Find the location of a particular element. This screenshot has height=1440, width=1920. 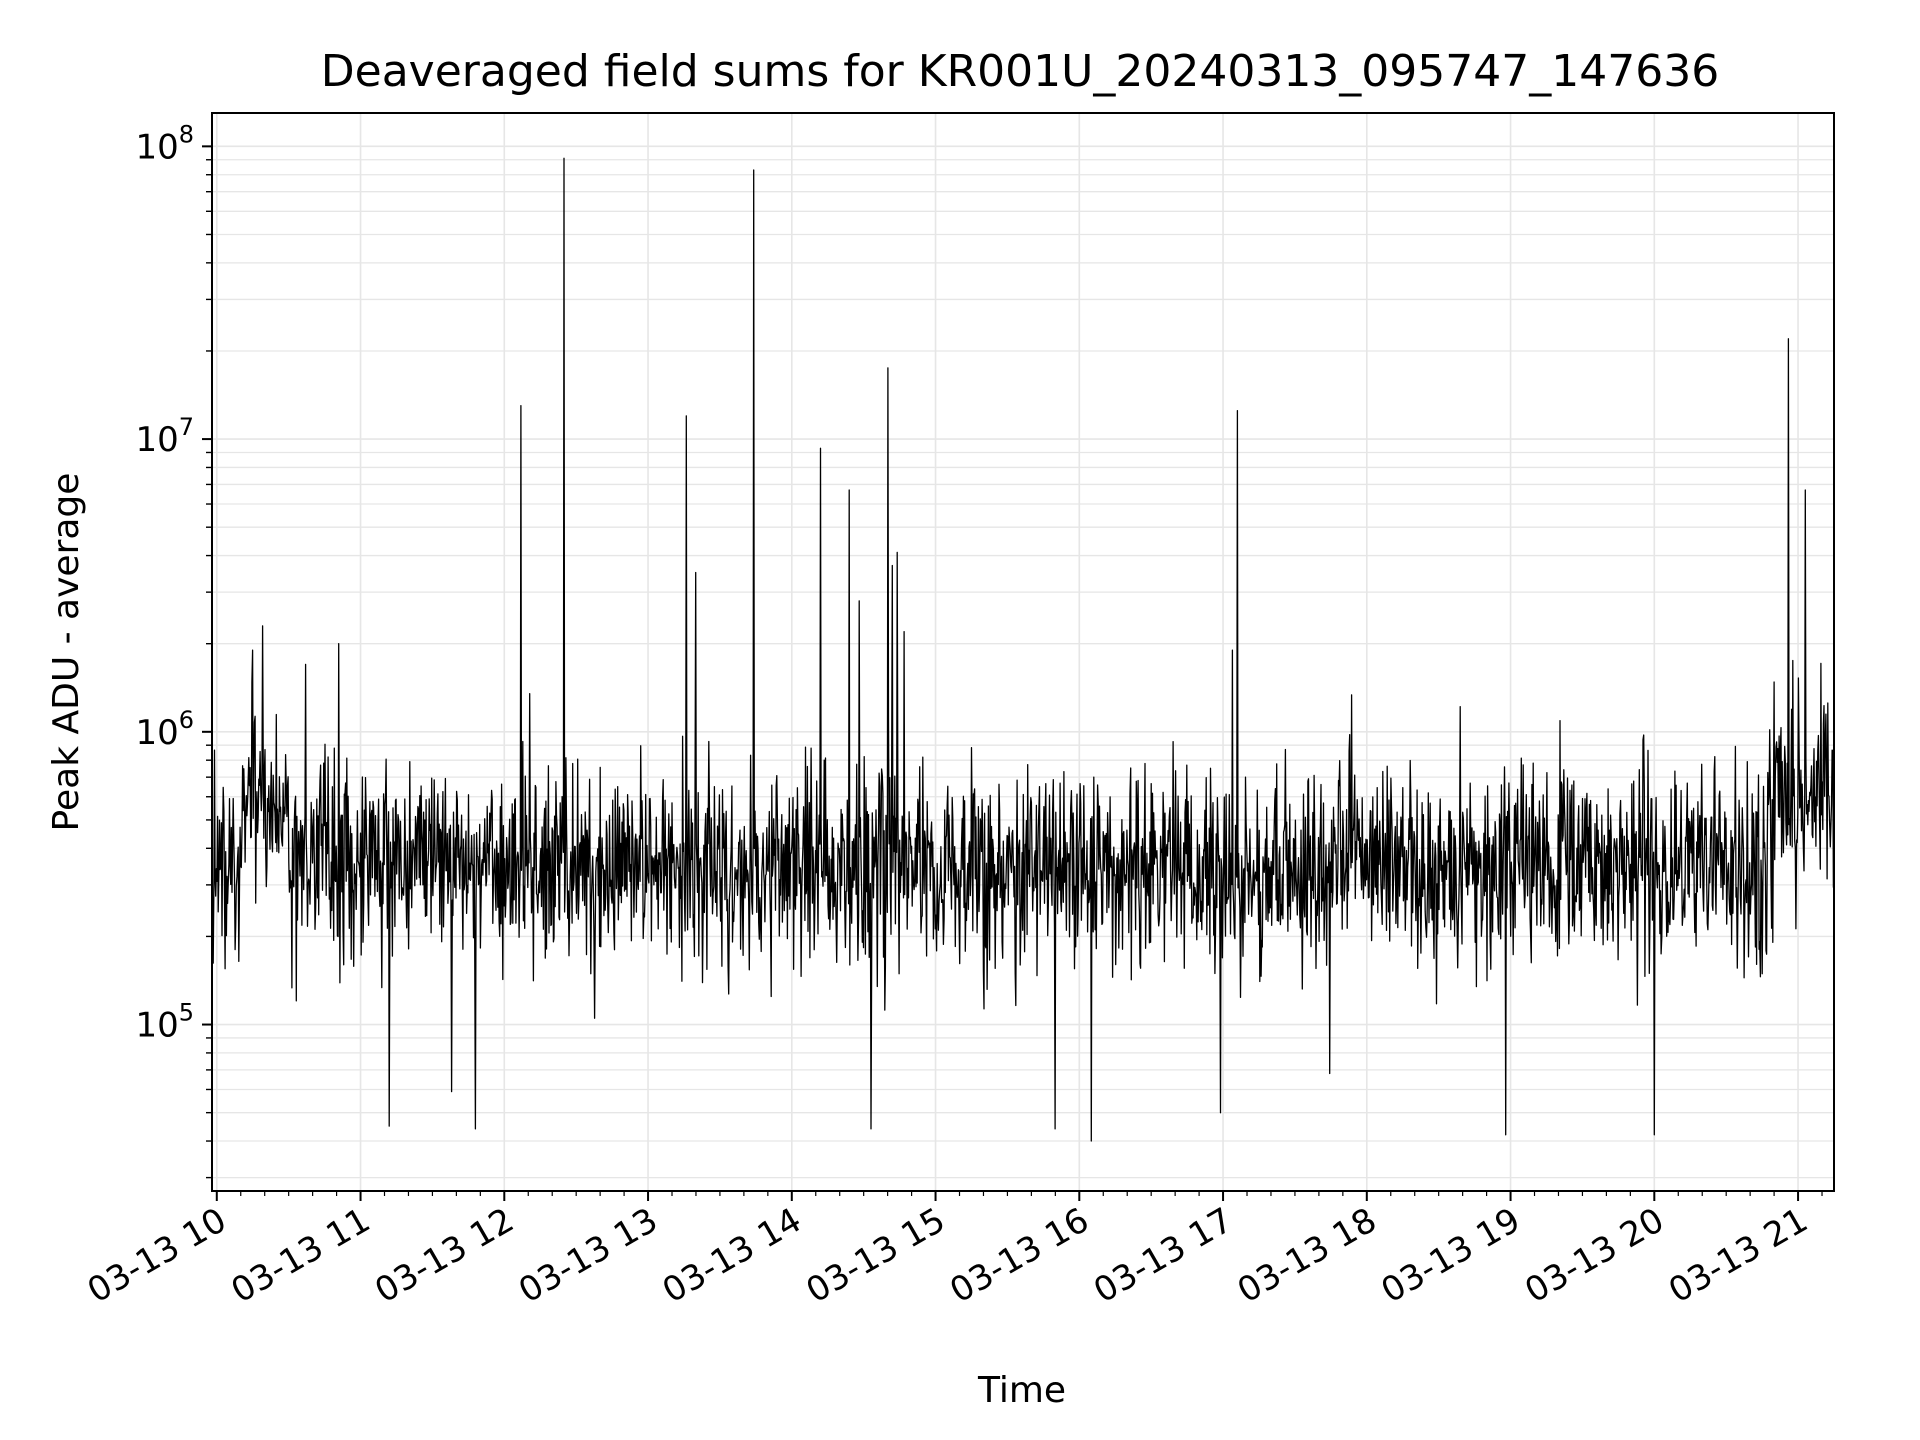

x-axis-label: Time is located at coordinates (1021, 1390).